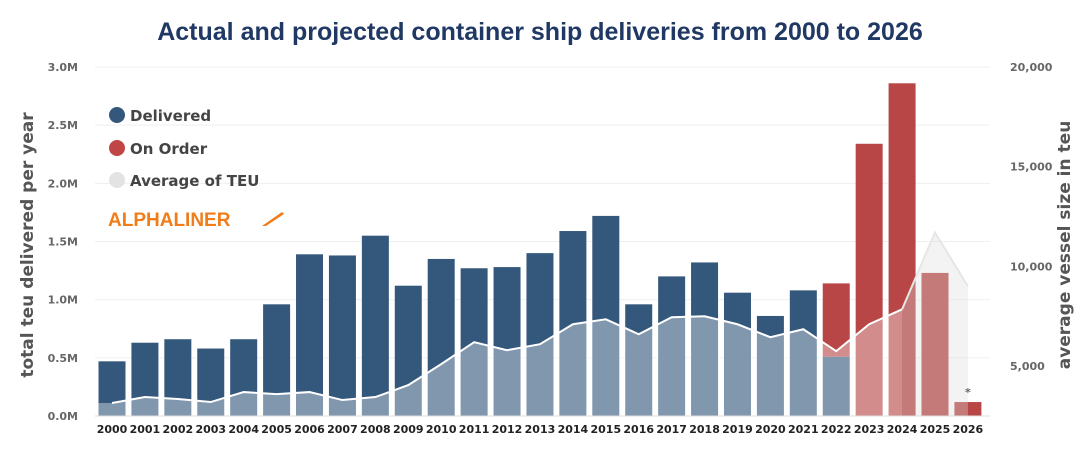 This screenshot has width=1089, height=454. Describe the element at coordinates (117, 115) in the screenshot. I see `legend-marker-delivered` at that location.